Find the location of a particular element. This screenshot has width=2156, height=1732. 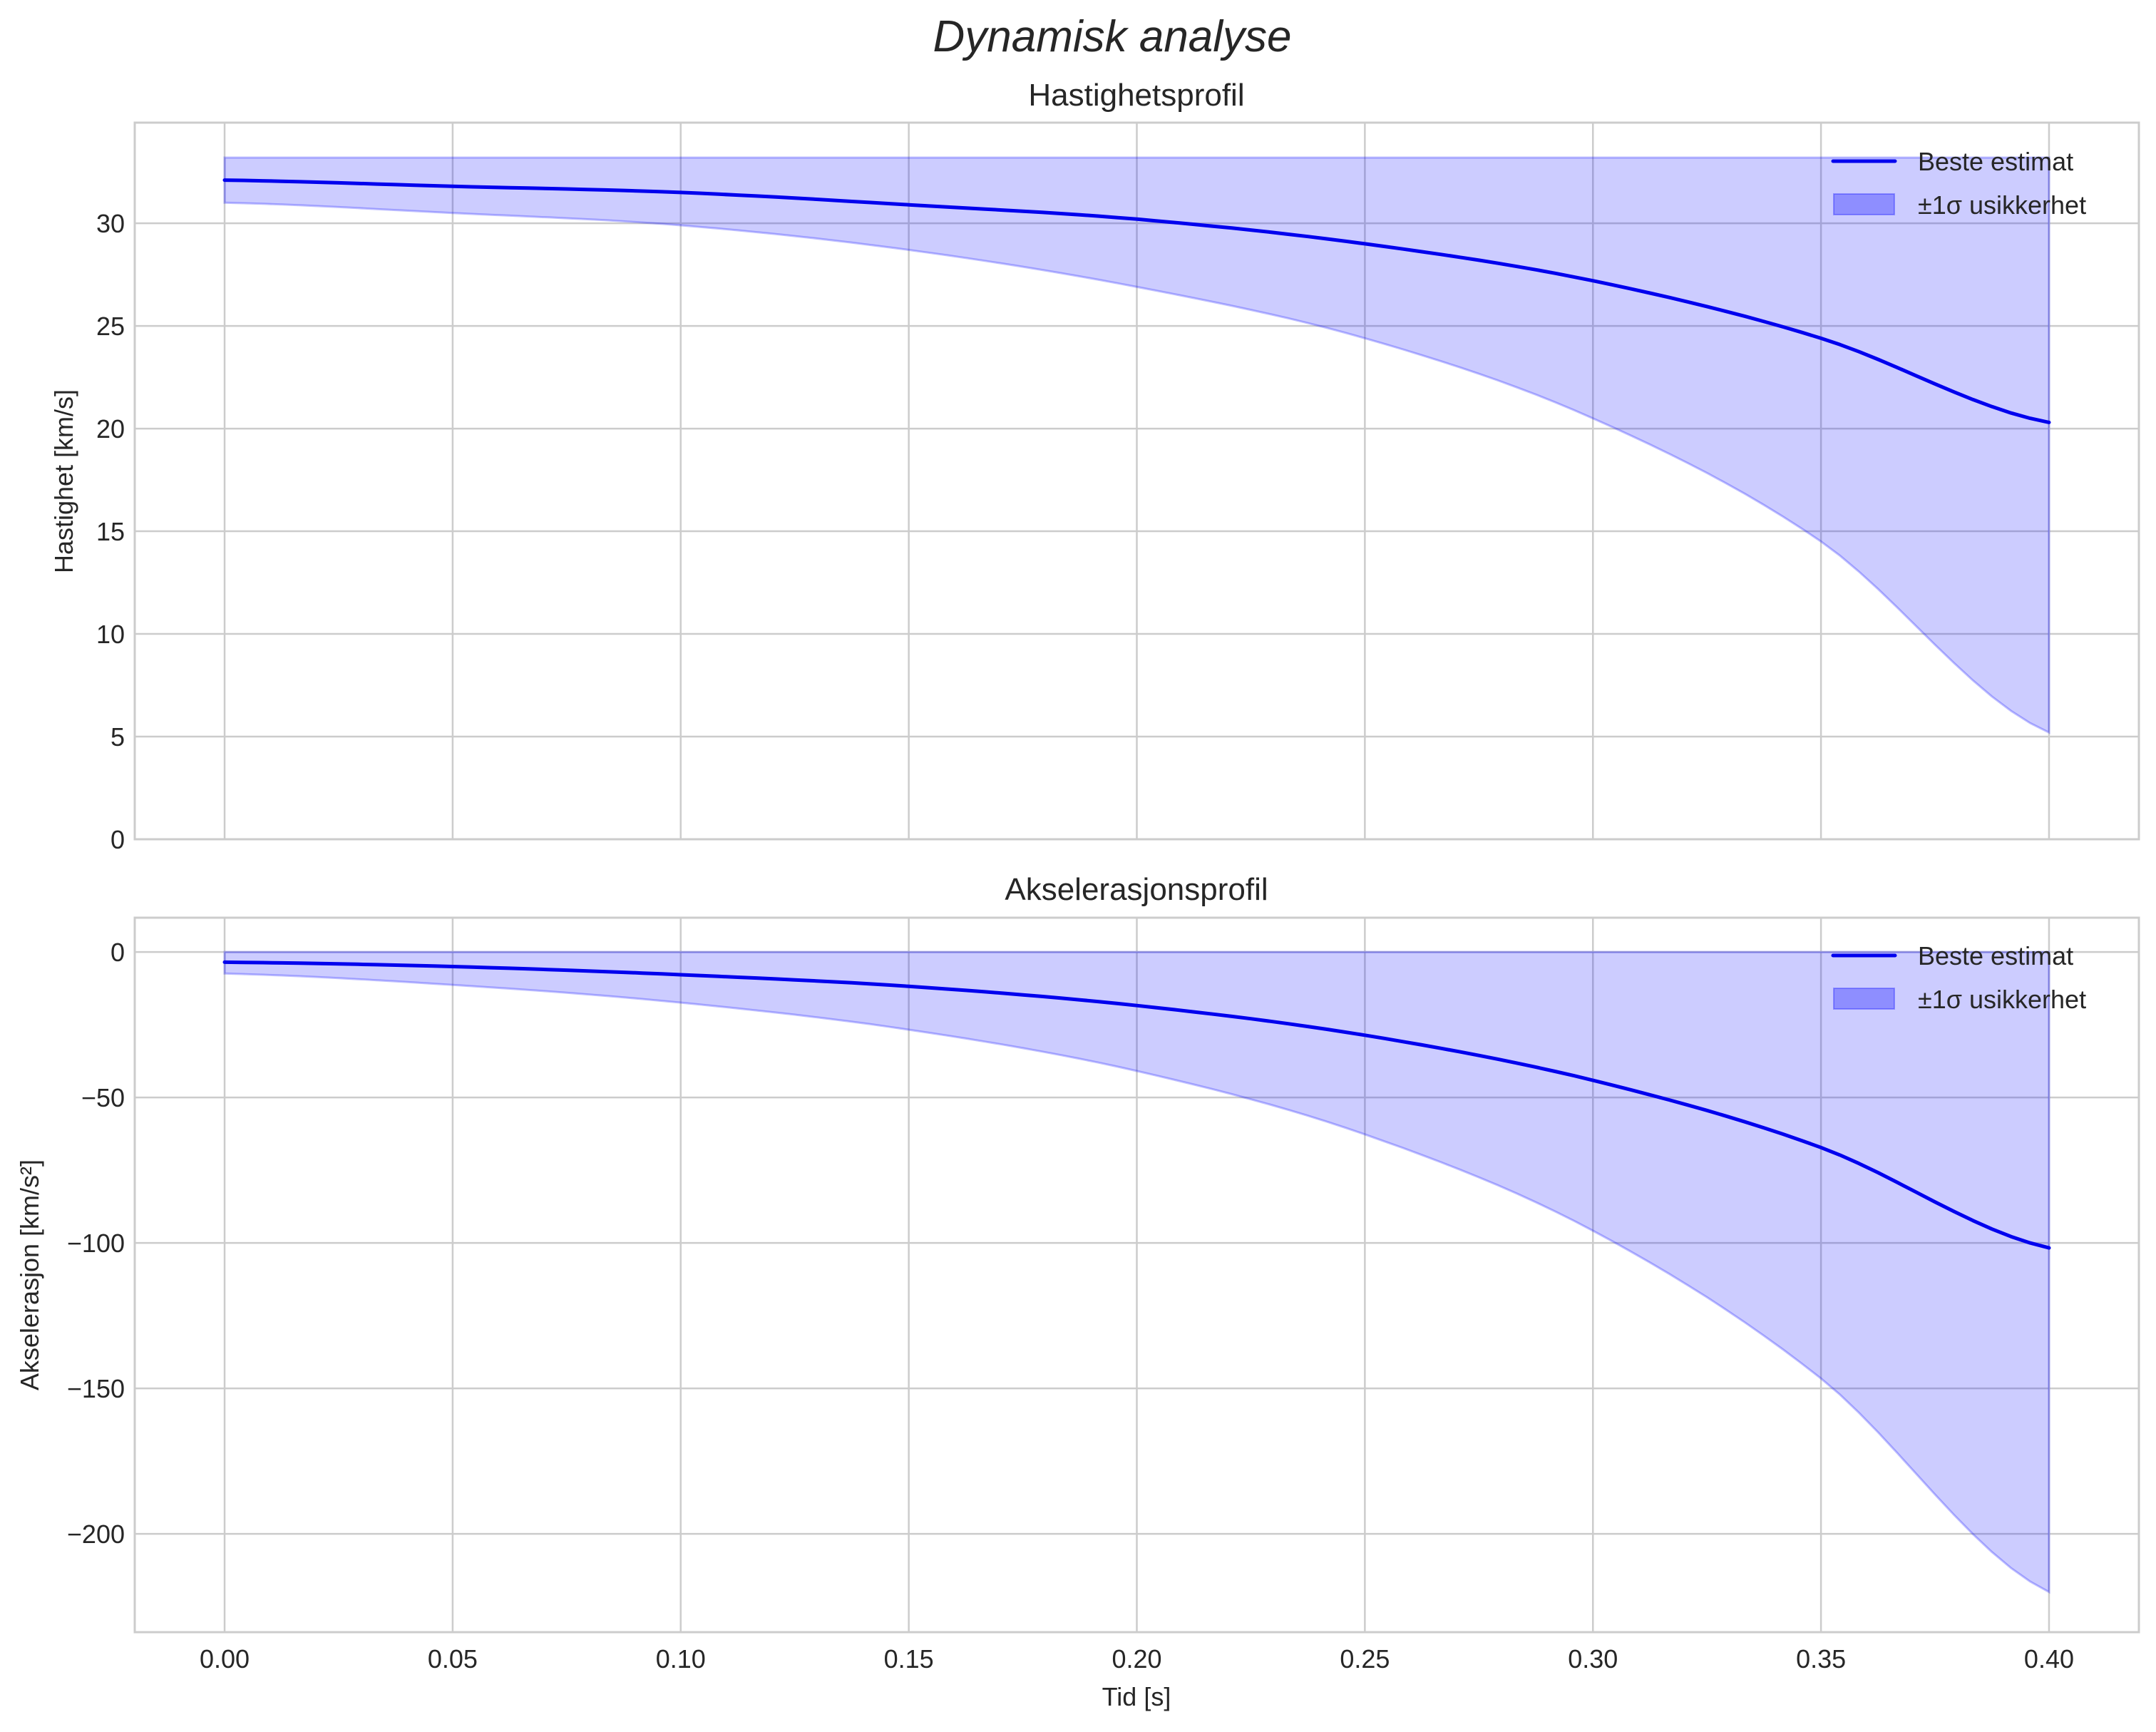

figure-title: Dynamisk analyse is located at coordinates (1112, 36).